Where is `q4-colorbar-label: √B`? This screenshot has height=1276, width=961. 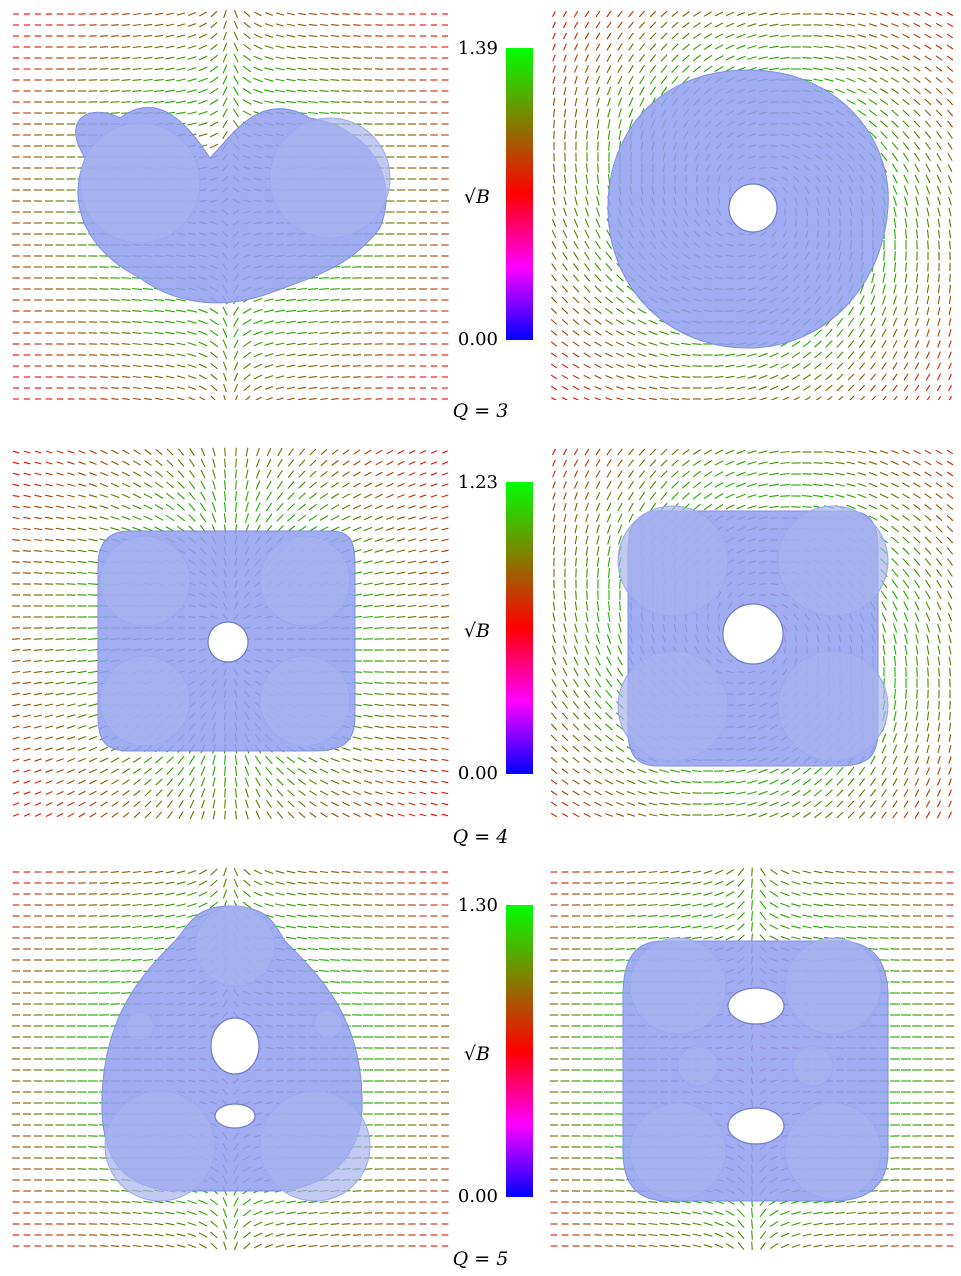 q4-colorbar-label: √B is located at coordinates (476, 631).